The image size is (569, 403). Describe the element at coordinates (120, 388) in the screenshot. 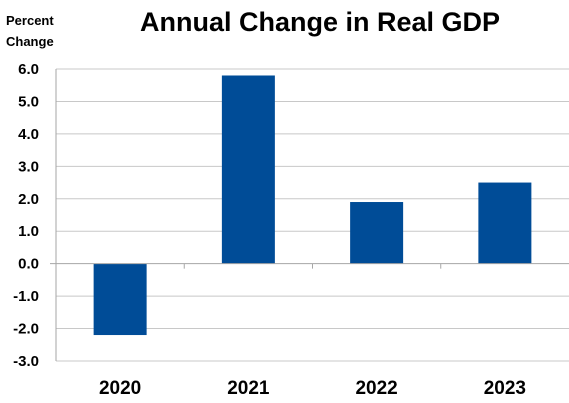

I see `x-tick-label: 2020` at that location.